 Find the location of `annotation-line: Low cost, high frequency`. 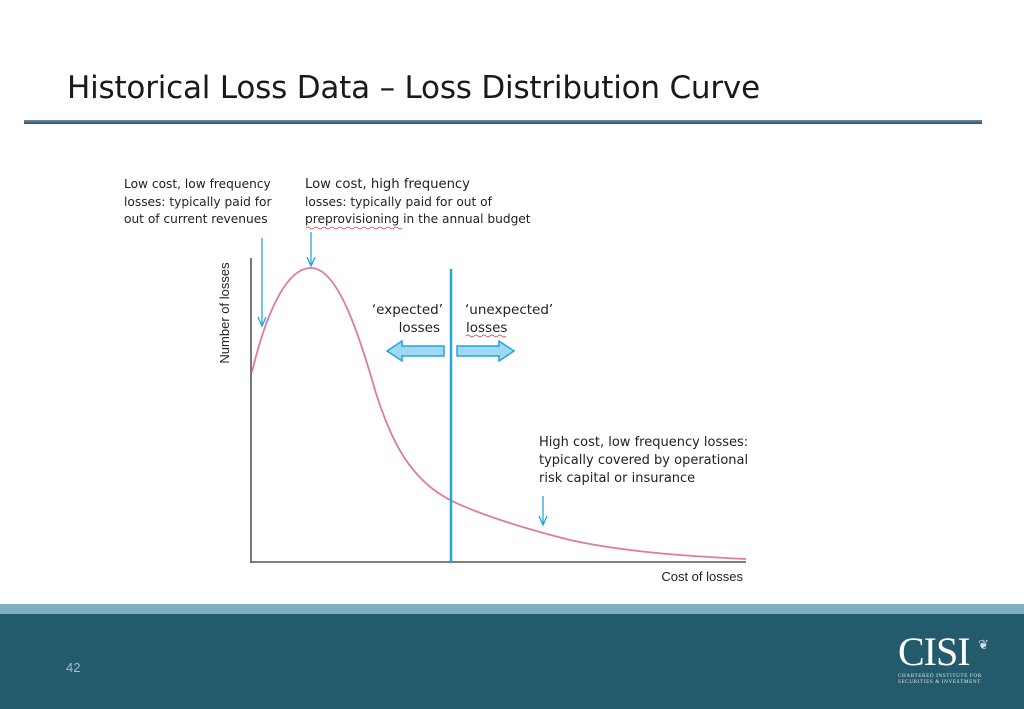

annotation-line: Low cost, high frequency is located at coordinates (387, 184).